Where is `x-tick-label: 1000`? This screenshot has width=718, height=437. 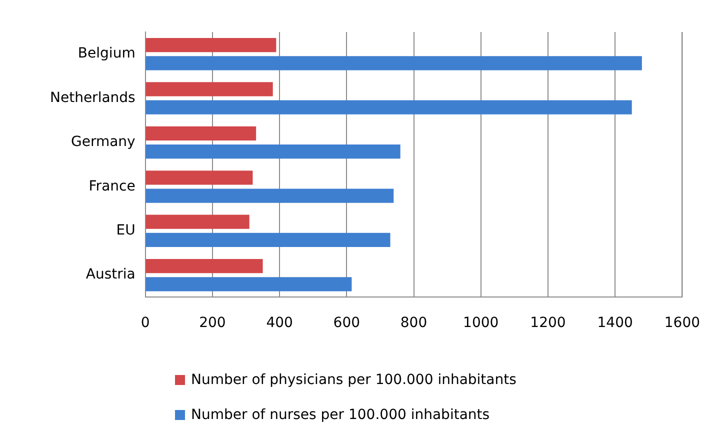 x-tick-label: 1000 is located at coordinates (481, 323).